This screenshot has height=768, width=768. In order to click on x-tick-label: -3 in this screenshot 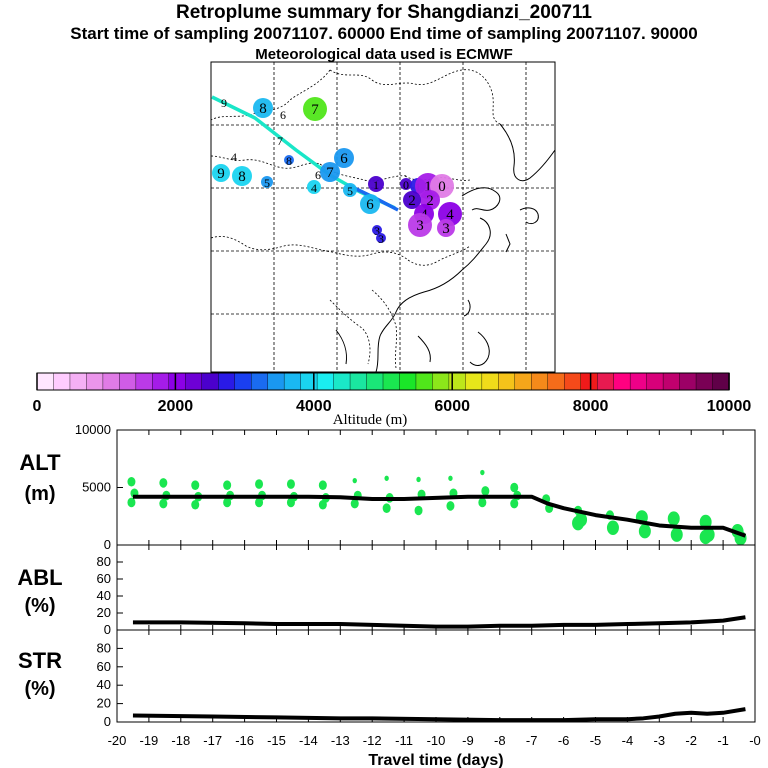, I will do `click(660, 740)`.